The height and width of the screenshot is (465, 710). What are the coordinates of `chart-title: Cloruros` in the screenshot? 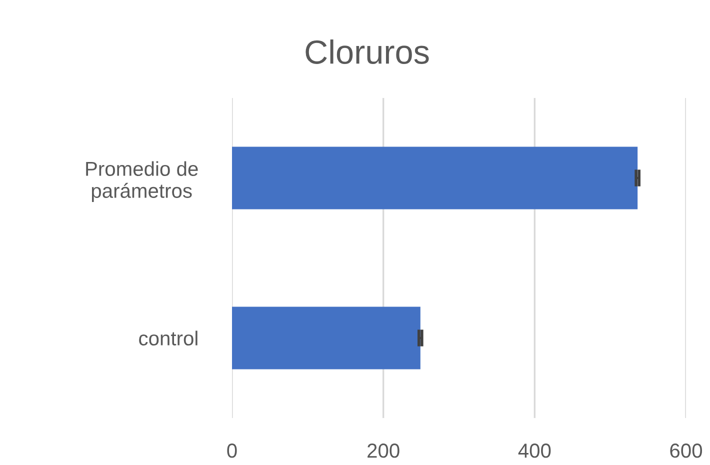 It's located at (367, 51).